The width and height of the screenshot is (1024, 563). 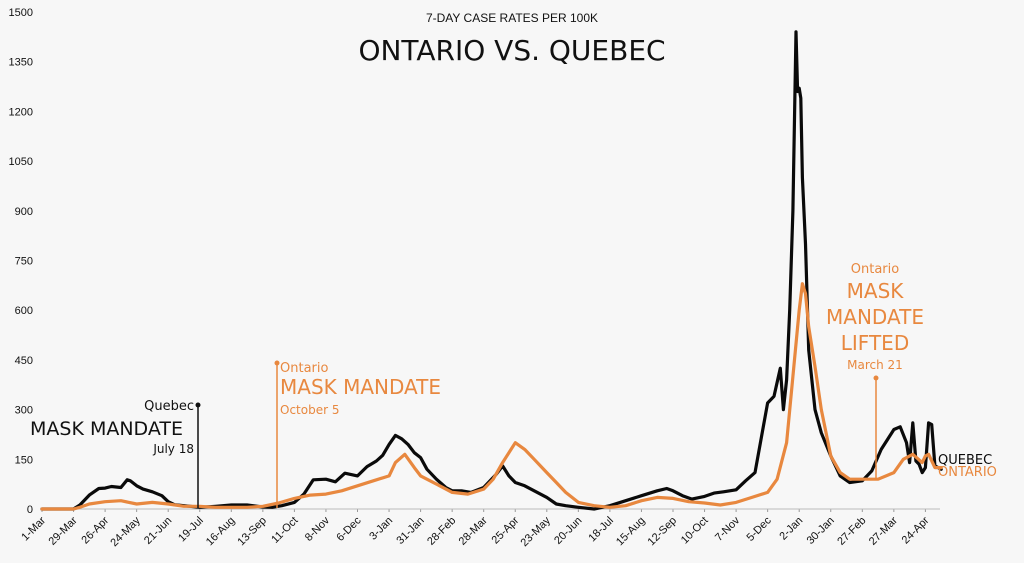 What do you see at coordinates (875, 317) in the screenshot?
I see `ontario-lift-line2: MANDATE` at bounding box center [875, 317].